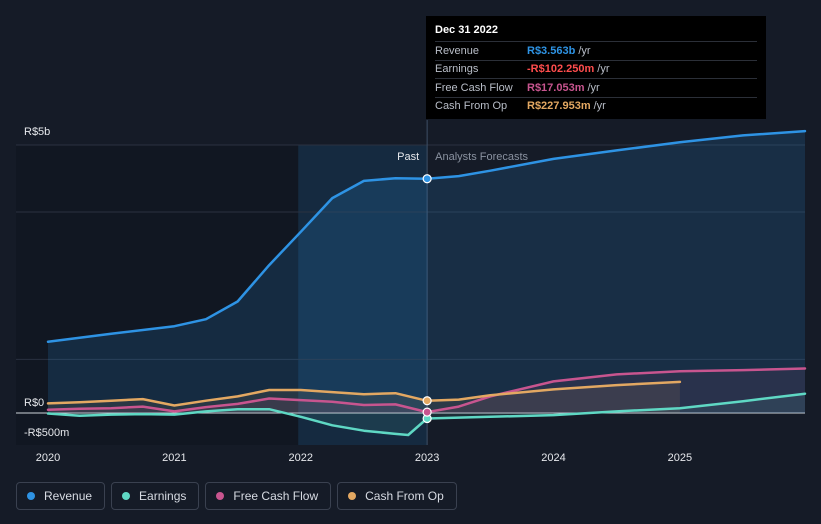  I want to click on legend-label: Revenue, so click(68, 496).